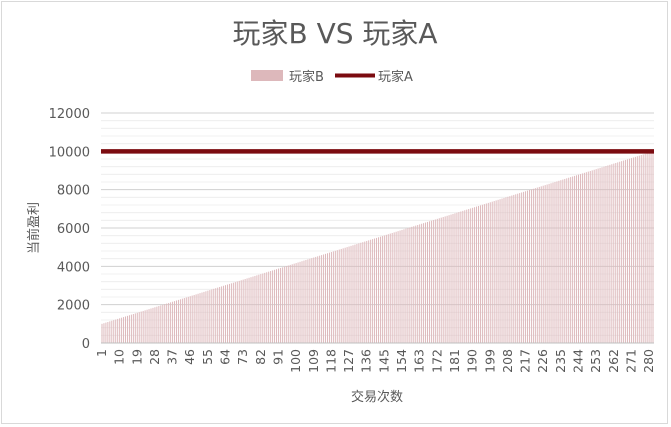 The width and height of the screenshot is (671, 427). Describe the element at coordinates (69, 114) in the screenshot. I see `y-tick-label: 12000` at that location.